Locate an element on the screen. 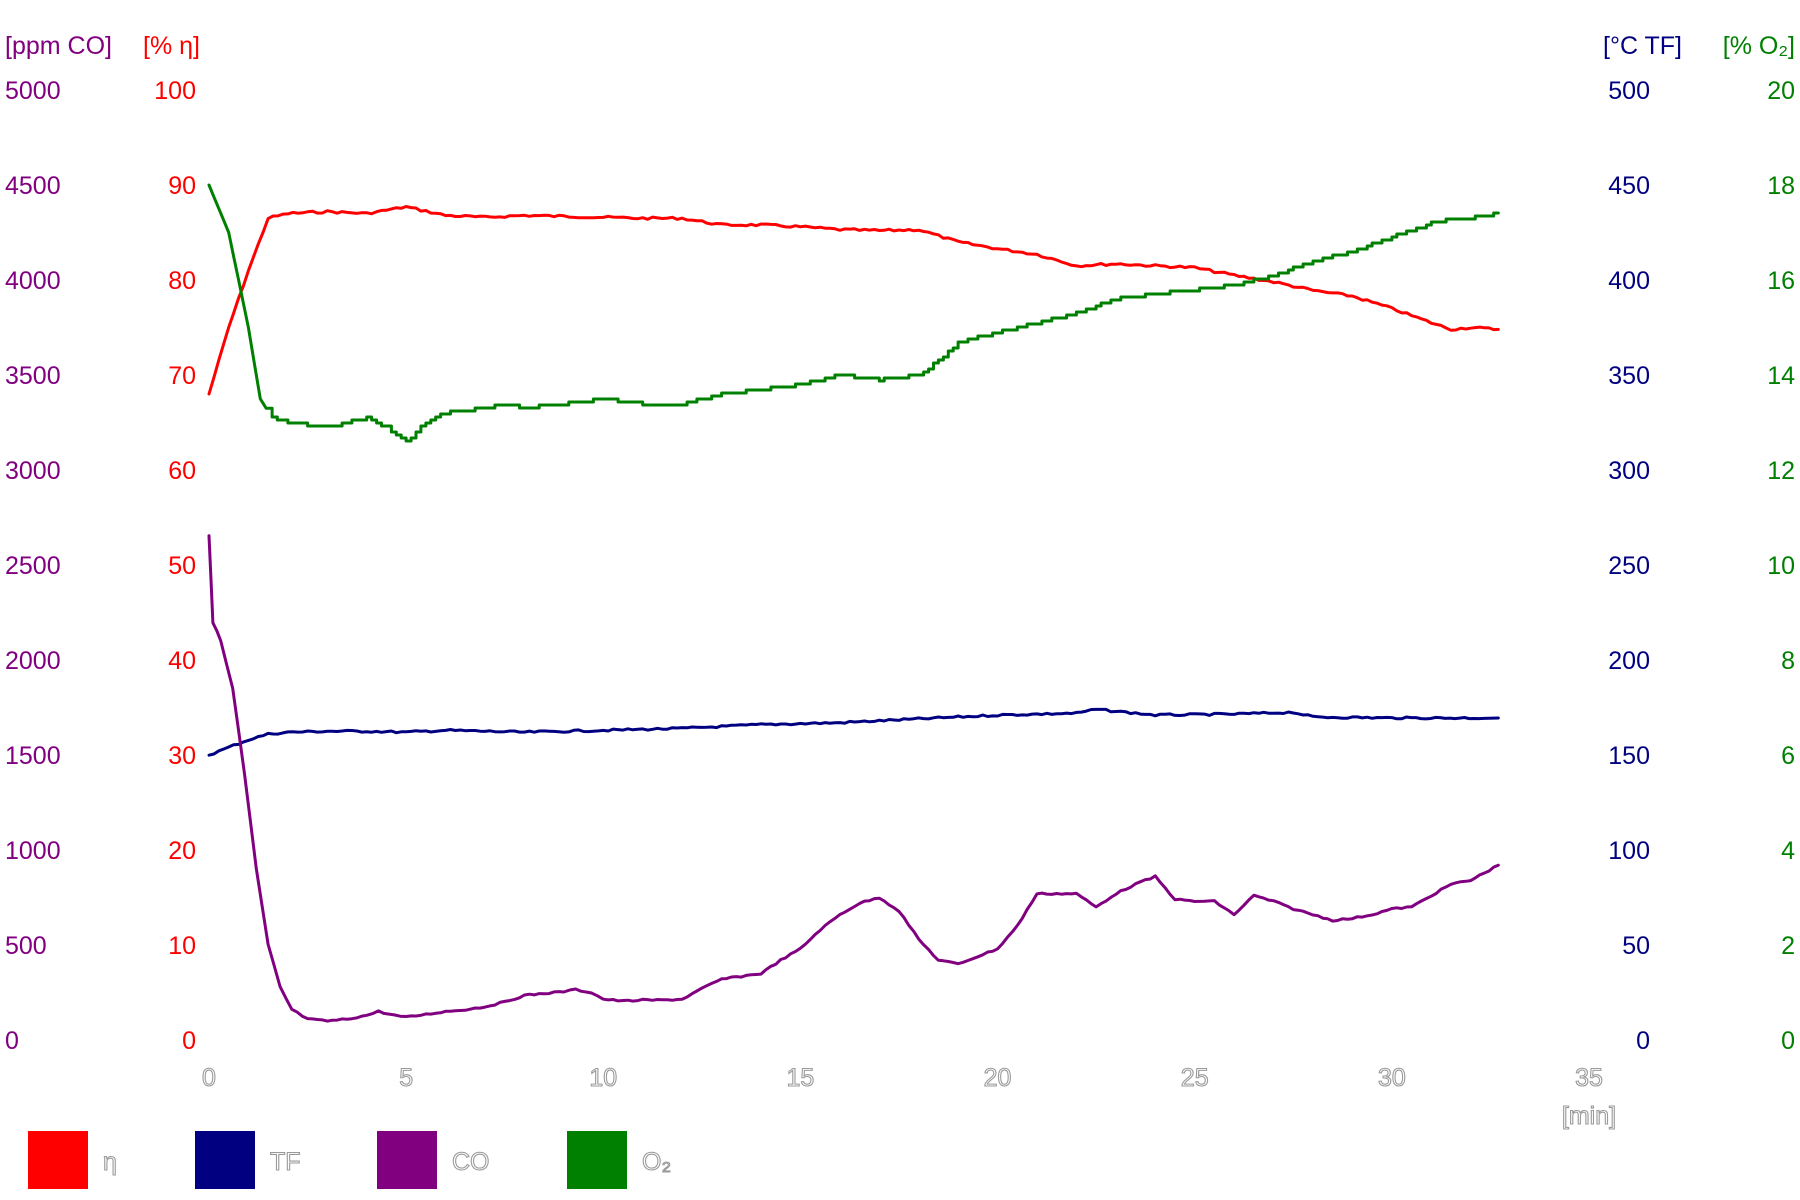  y-tick-eta: 80 is located at coordinates (182, 281).